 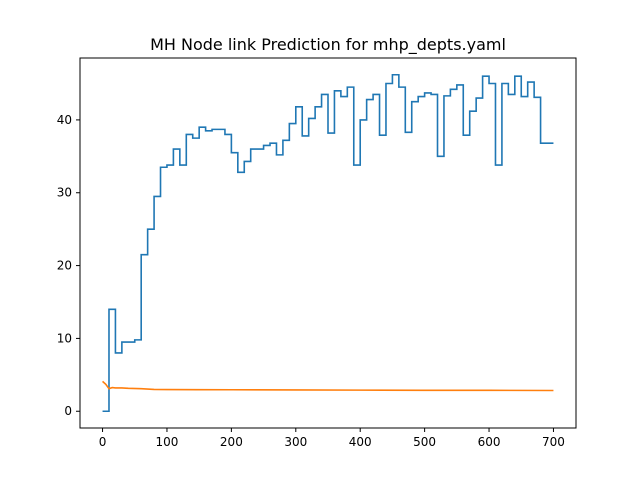 I want to click on y-tick-label: 20, so click(x=64, y=266).